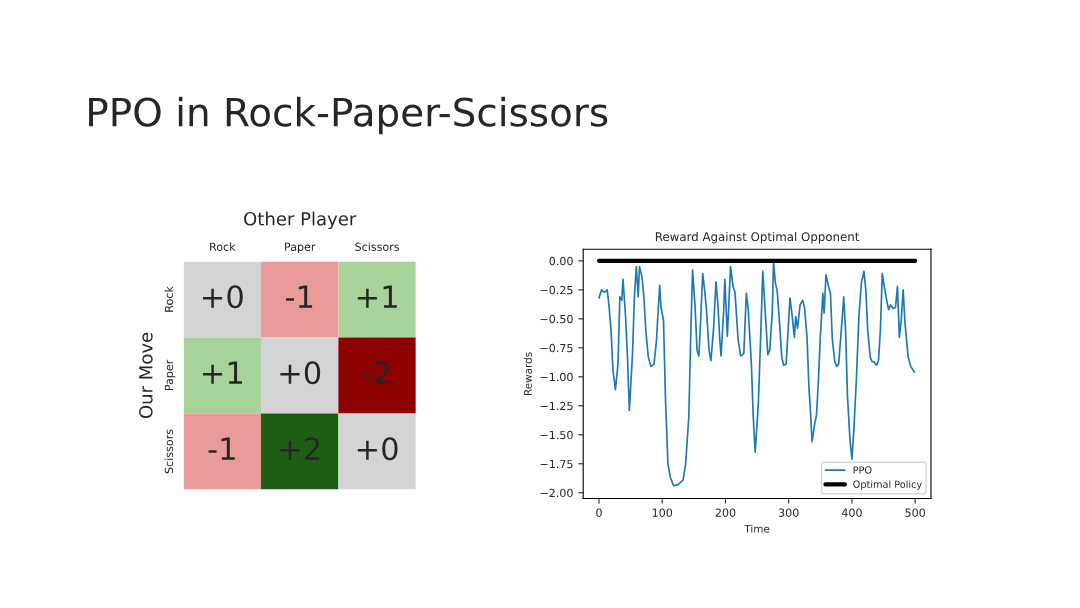  What do you see at coordinates (556, 290) in the screenshot?
I see `y-tick-label: −0.25` at bounding box center [556, 290].